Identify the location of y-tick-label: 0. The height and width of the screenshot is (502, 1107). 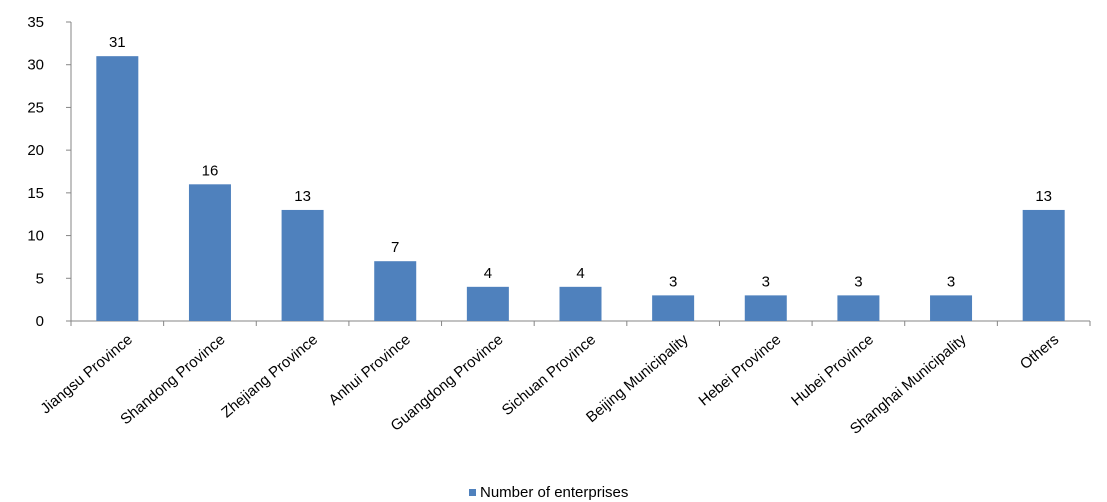
(40, 321).